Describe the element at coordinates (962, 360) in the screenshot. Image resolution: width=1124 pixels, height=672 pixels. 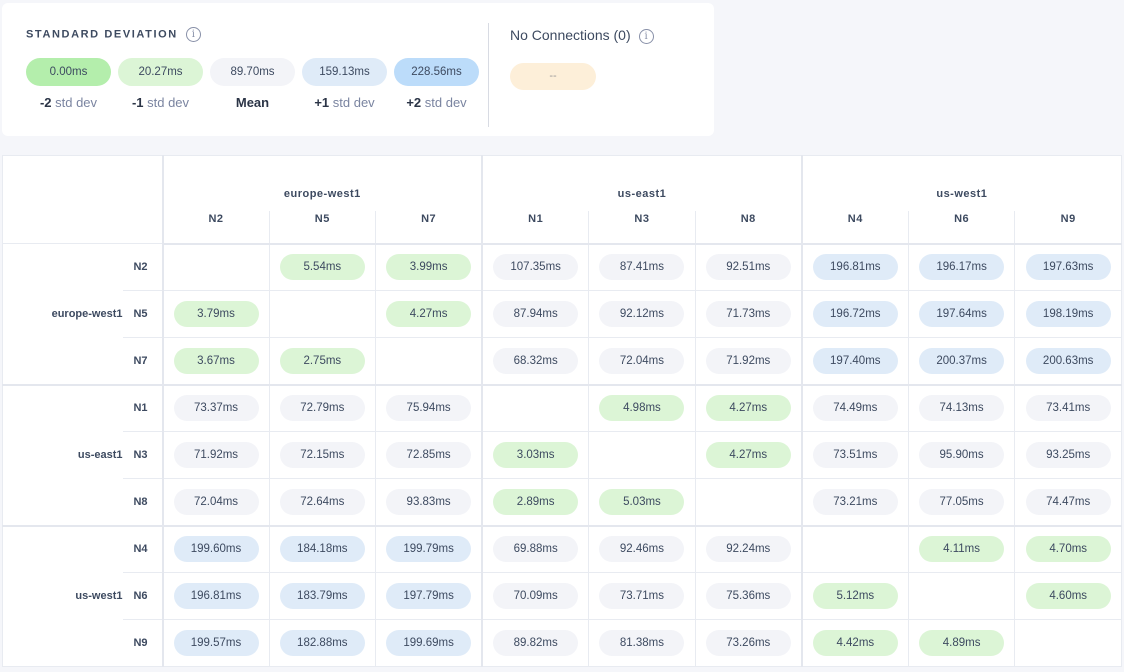
I see `latency-pill: 200.37ms` at that location.